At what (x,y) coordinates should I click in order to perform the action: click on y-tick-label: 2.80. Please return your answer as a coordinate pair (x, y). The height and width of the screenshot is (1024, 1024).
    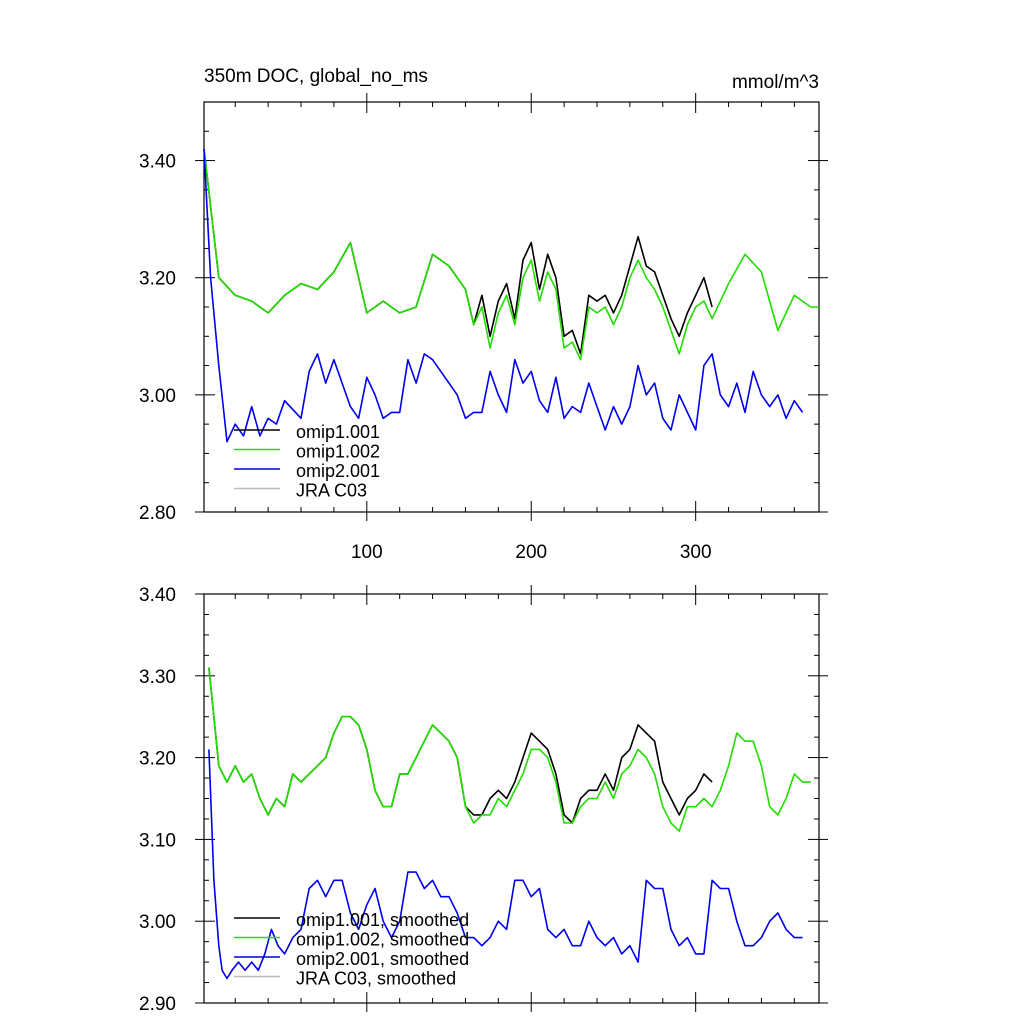
    Looking at the image, I should click on (157, 513).